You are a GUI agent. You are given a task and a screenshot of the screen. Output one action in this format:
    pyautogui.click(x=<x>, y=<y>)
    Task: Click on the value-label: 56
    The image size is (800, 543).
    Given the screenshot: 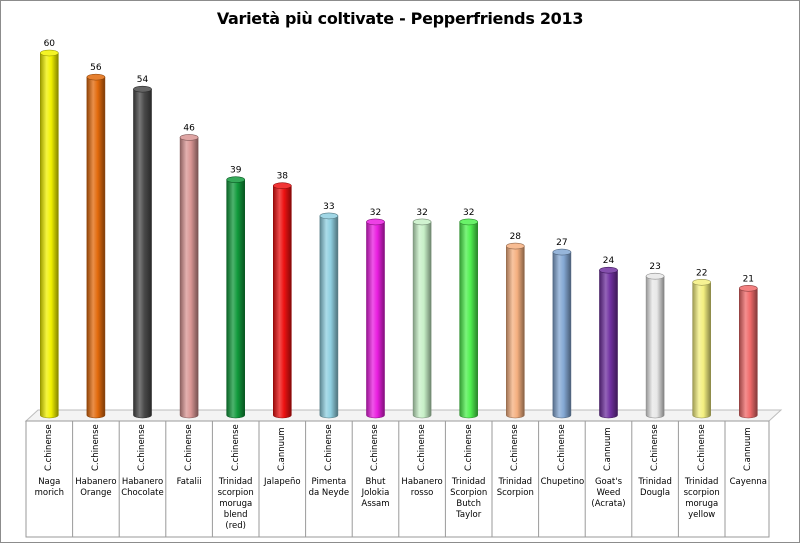 What is the action you would take?
    pyautogui.click(x=96, y=68)
    